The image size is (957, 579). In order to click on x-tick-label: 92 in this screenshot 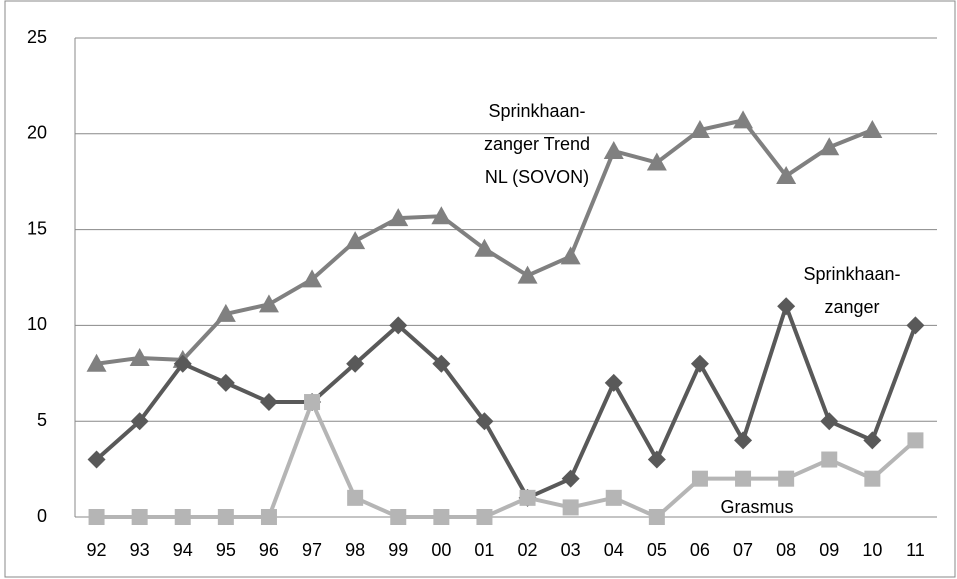, I will do `click(97, 550)`.